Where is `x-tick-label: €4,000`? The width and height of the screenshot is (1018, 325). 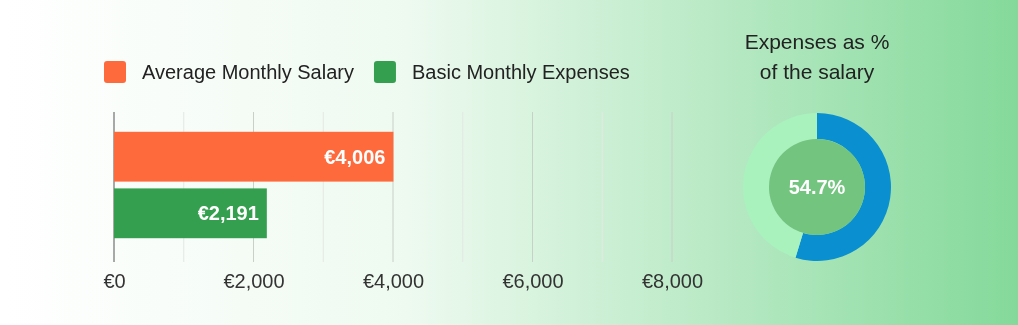
x-tick-label: €4,000 is located at coordinates (393, 281).